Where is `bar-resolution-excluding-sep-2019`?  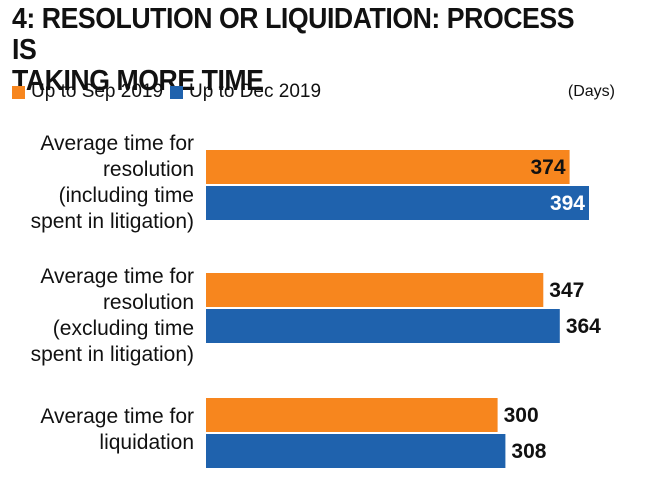 bar-resolution-excluding-sep-2019 is located at coordinates (375, 290).